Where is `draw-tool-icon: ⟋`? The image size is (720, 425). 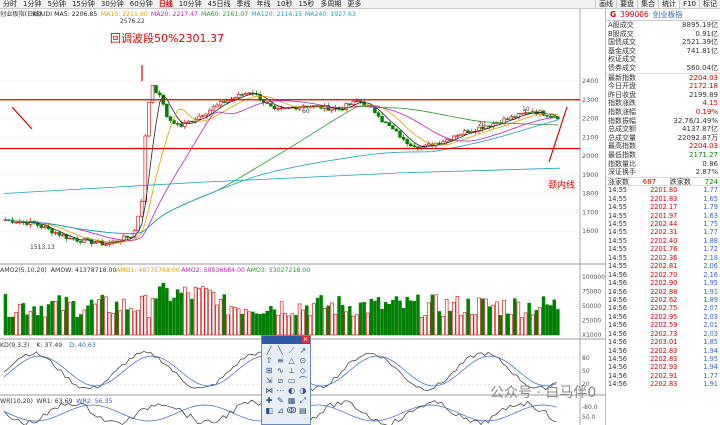
draw-tool-icon: ⟋ is located at coordinates (291, 350).